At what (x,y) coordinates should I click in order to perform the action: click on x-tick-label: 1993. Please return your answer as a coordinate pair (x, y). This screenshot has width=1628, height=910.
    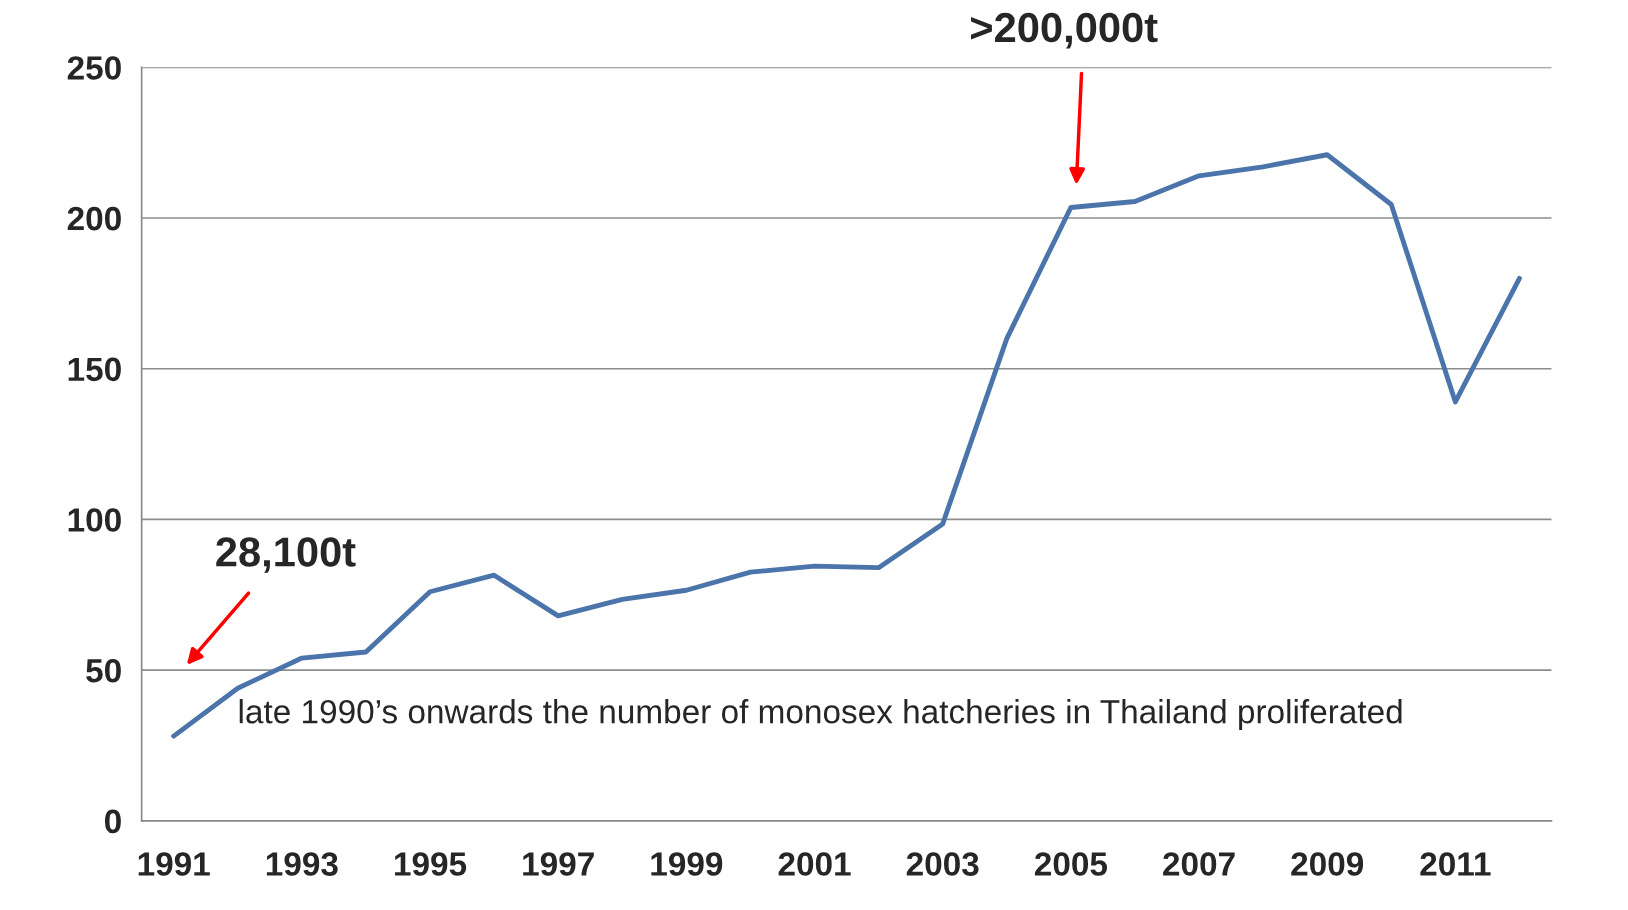
    Looking at the image, I should click on (302, 864).